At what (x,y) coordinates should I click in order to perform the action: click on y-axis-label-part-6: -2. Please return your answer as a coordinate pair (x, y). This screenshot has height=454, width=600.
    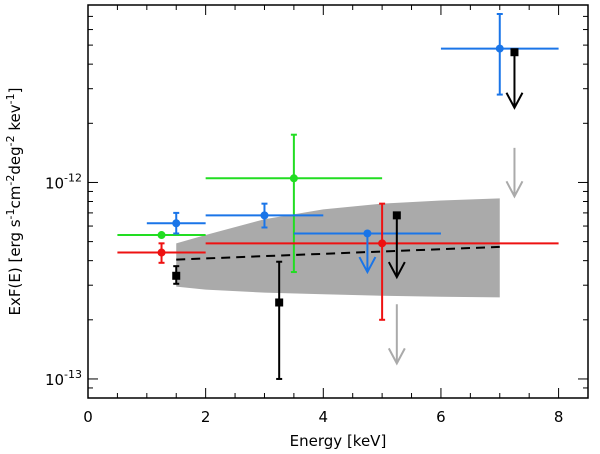
    Looking at the image, I should click on (10, 140).